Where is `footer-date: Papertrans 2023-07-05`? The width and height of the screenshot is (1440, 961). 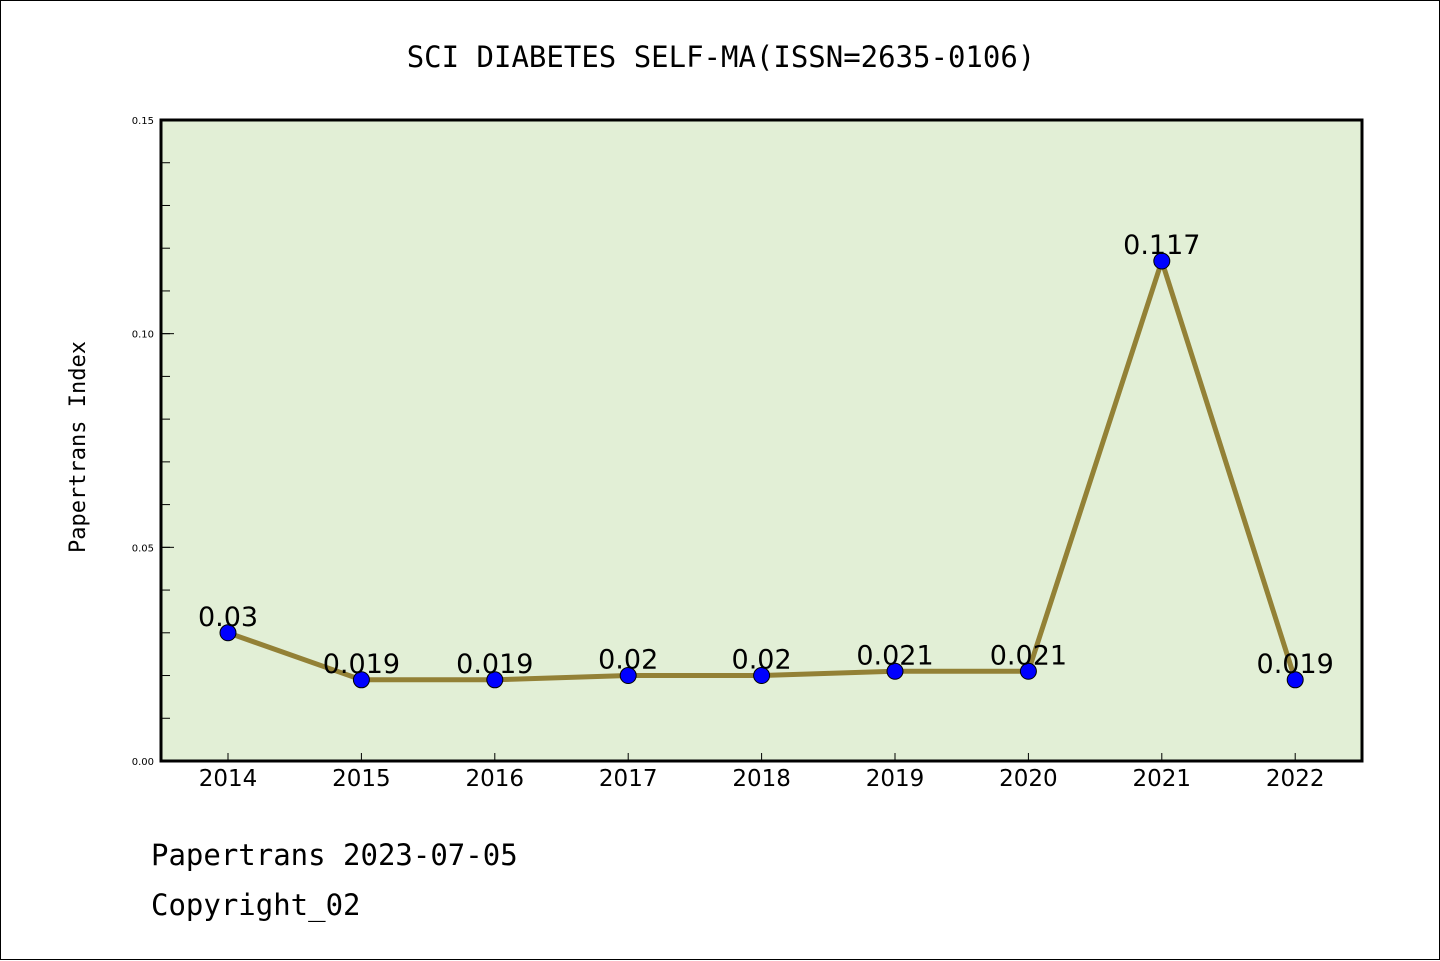 footer-date: Papertrans 2023-07-05 is located at coordinates (334, 855).